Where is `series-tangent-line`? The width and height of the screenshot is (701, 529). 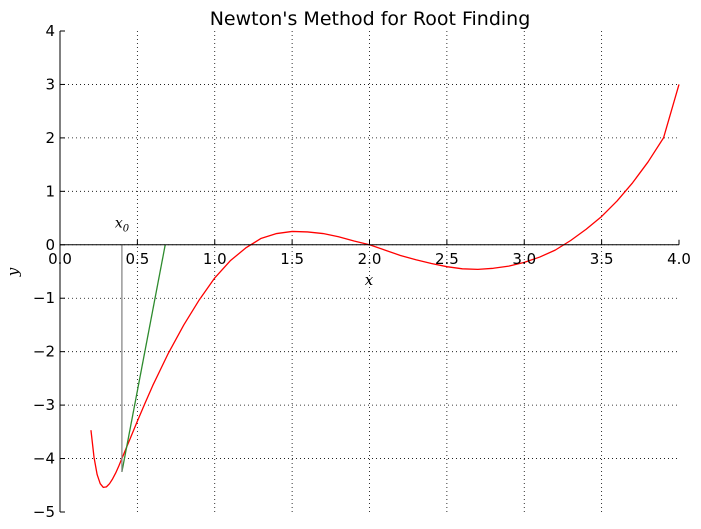
series-tangent-line is located at coordinates (143, 358).